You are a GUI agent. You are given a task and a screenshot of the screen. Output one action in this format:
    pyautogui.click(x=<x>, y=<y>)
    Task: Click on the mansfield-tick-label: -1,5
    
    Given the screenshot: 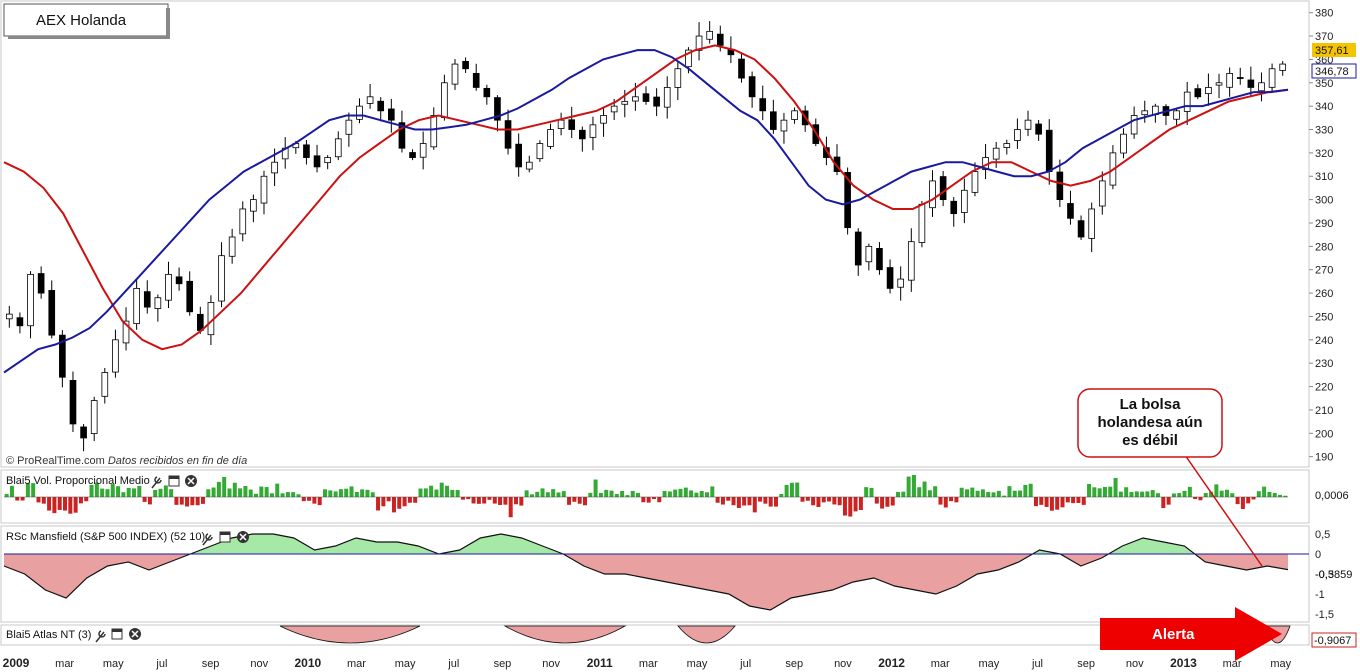 What is the action you would take?
    pyautogui.click(x=1324, y=615)
    